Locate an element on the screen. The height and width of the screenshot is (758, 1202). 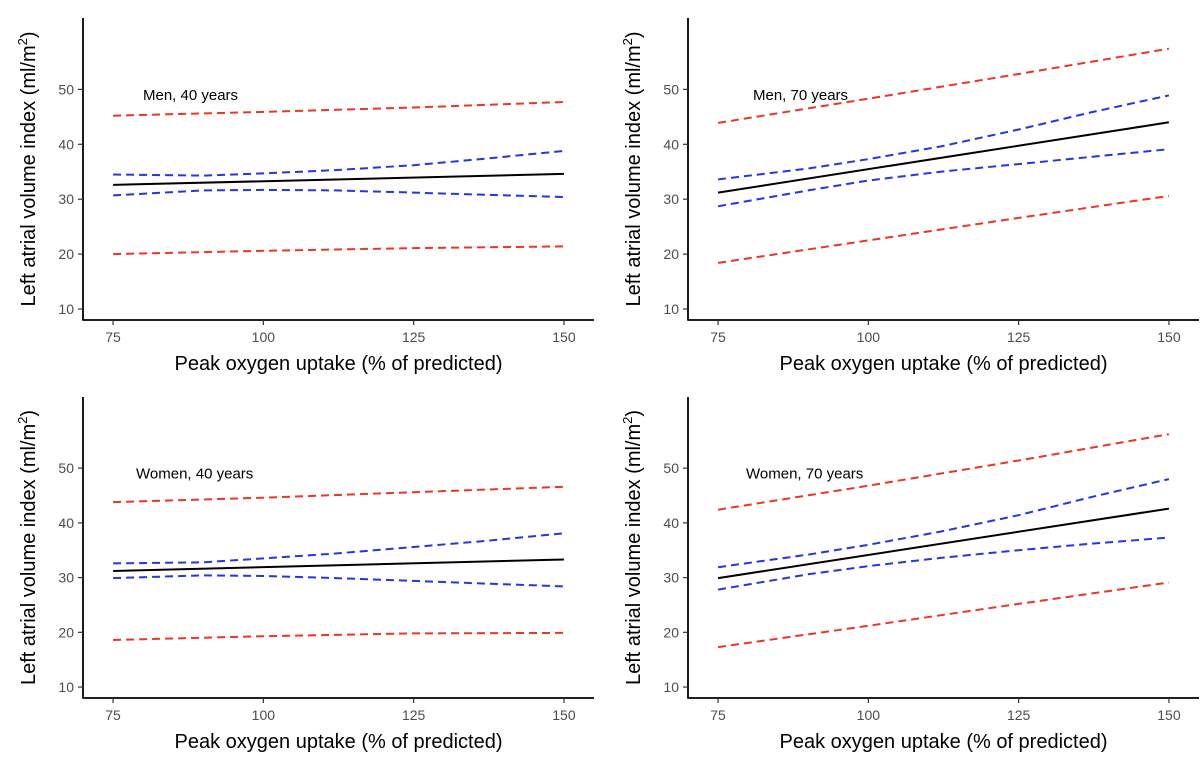
panel-annotation: Men, 40 years is located at coordinates (190, 95).